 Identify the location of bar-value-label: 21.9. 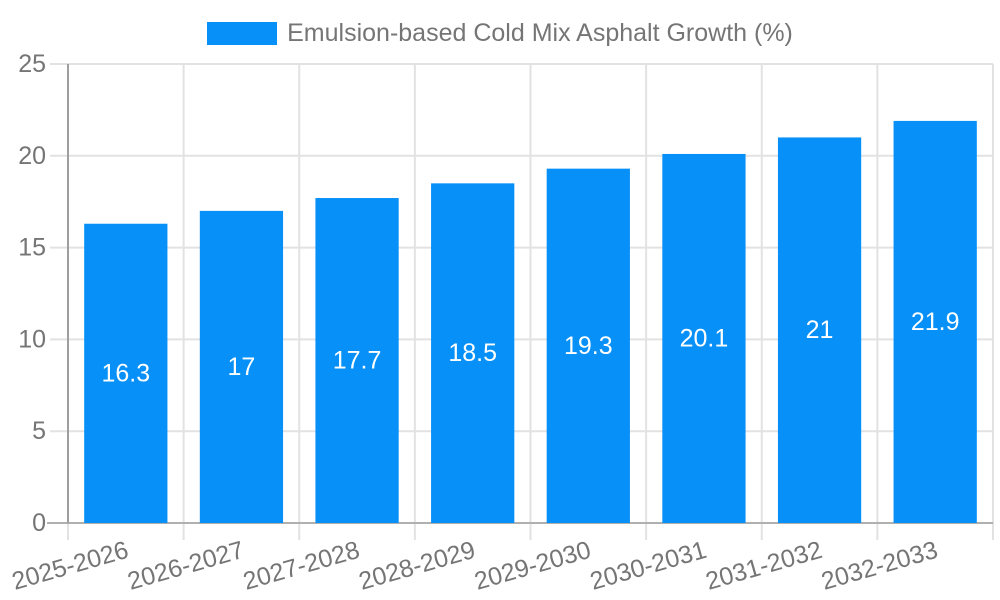
(935, 322).